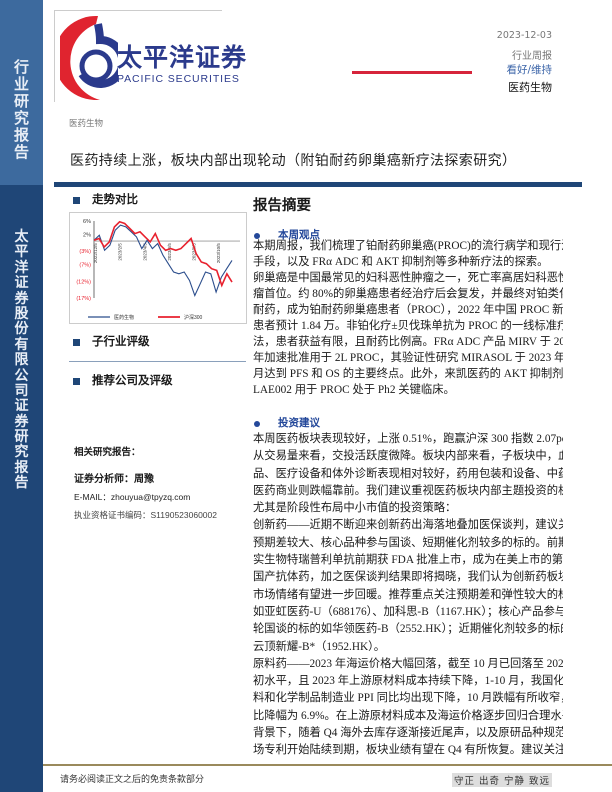 This screenshot has width=612, height=792. Describe the element at coordinates (408, 310) in the screenshot. I see `text-line: 耐药，成为铂耐药卵巢癌患者（PROC），2022 年中国 PROC 新发` at that location.